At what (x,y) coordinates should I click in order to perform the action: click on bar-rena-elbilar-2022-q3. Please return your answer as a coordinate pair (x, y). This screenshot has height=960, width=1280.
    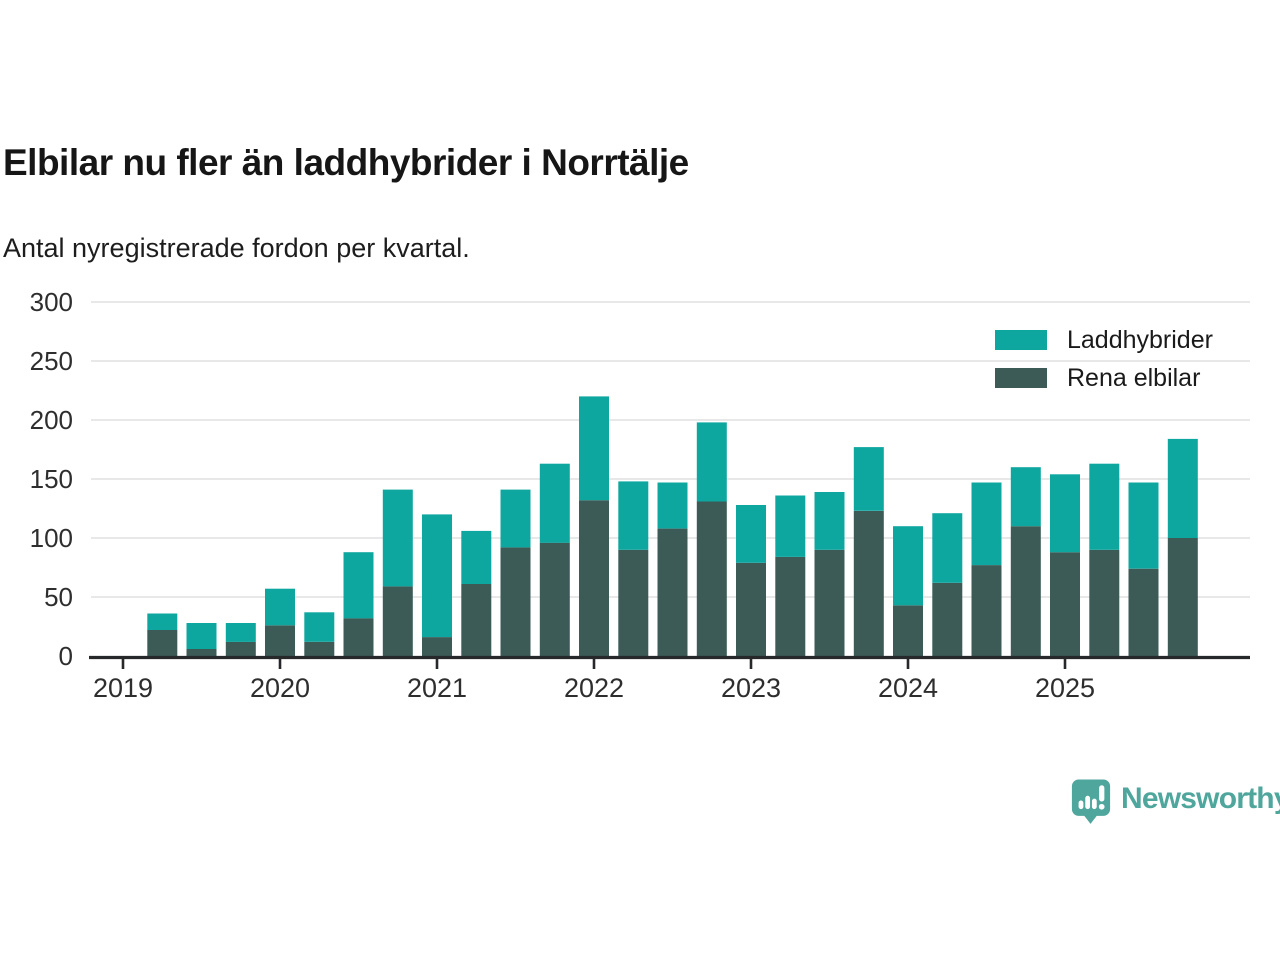
    Looking at the image, I should click on (672, 592).